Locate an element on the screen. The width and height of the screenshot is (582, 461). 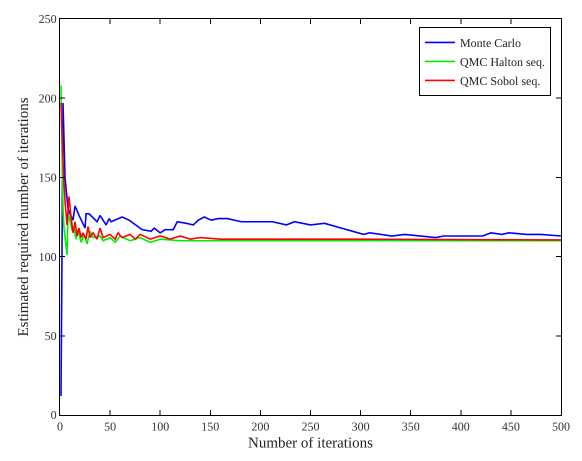
y-tick-label: 150 is located at coordinates (47, 177).